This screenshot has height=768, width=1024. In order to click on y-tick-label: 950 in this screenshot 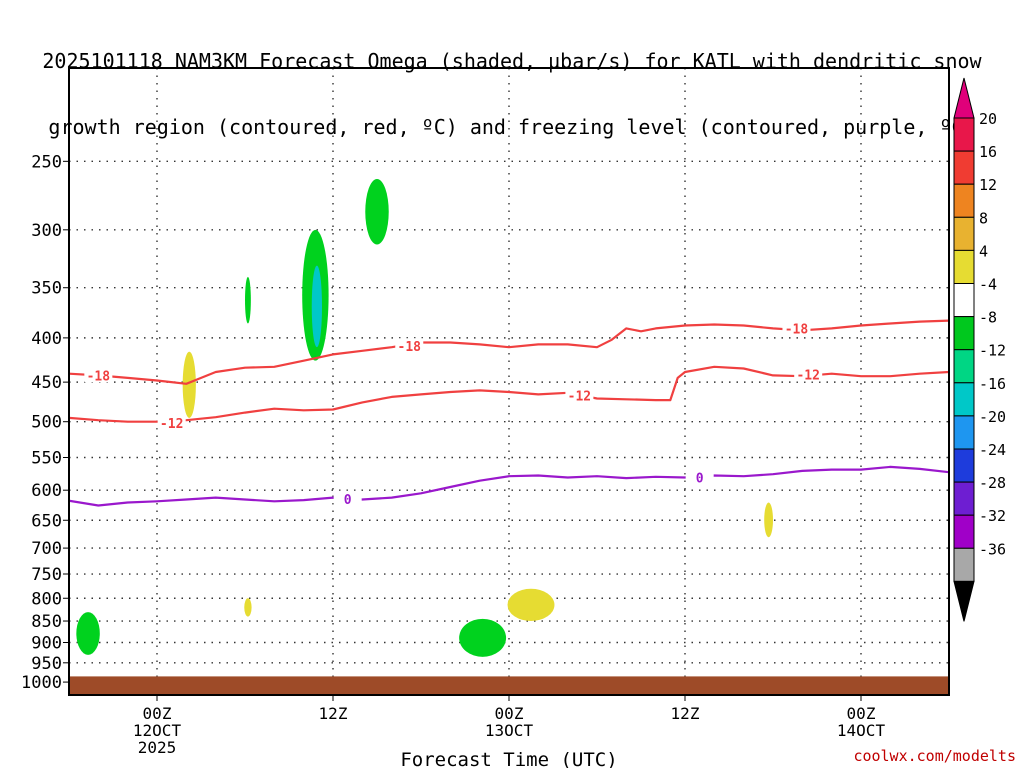, I will do `click(46, 664)`.